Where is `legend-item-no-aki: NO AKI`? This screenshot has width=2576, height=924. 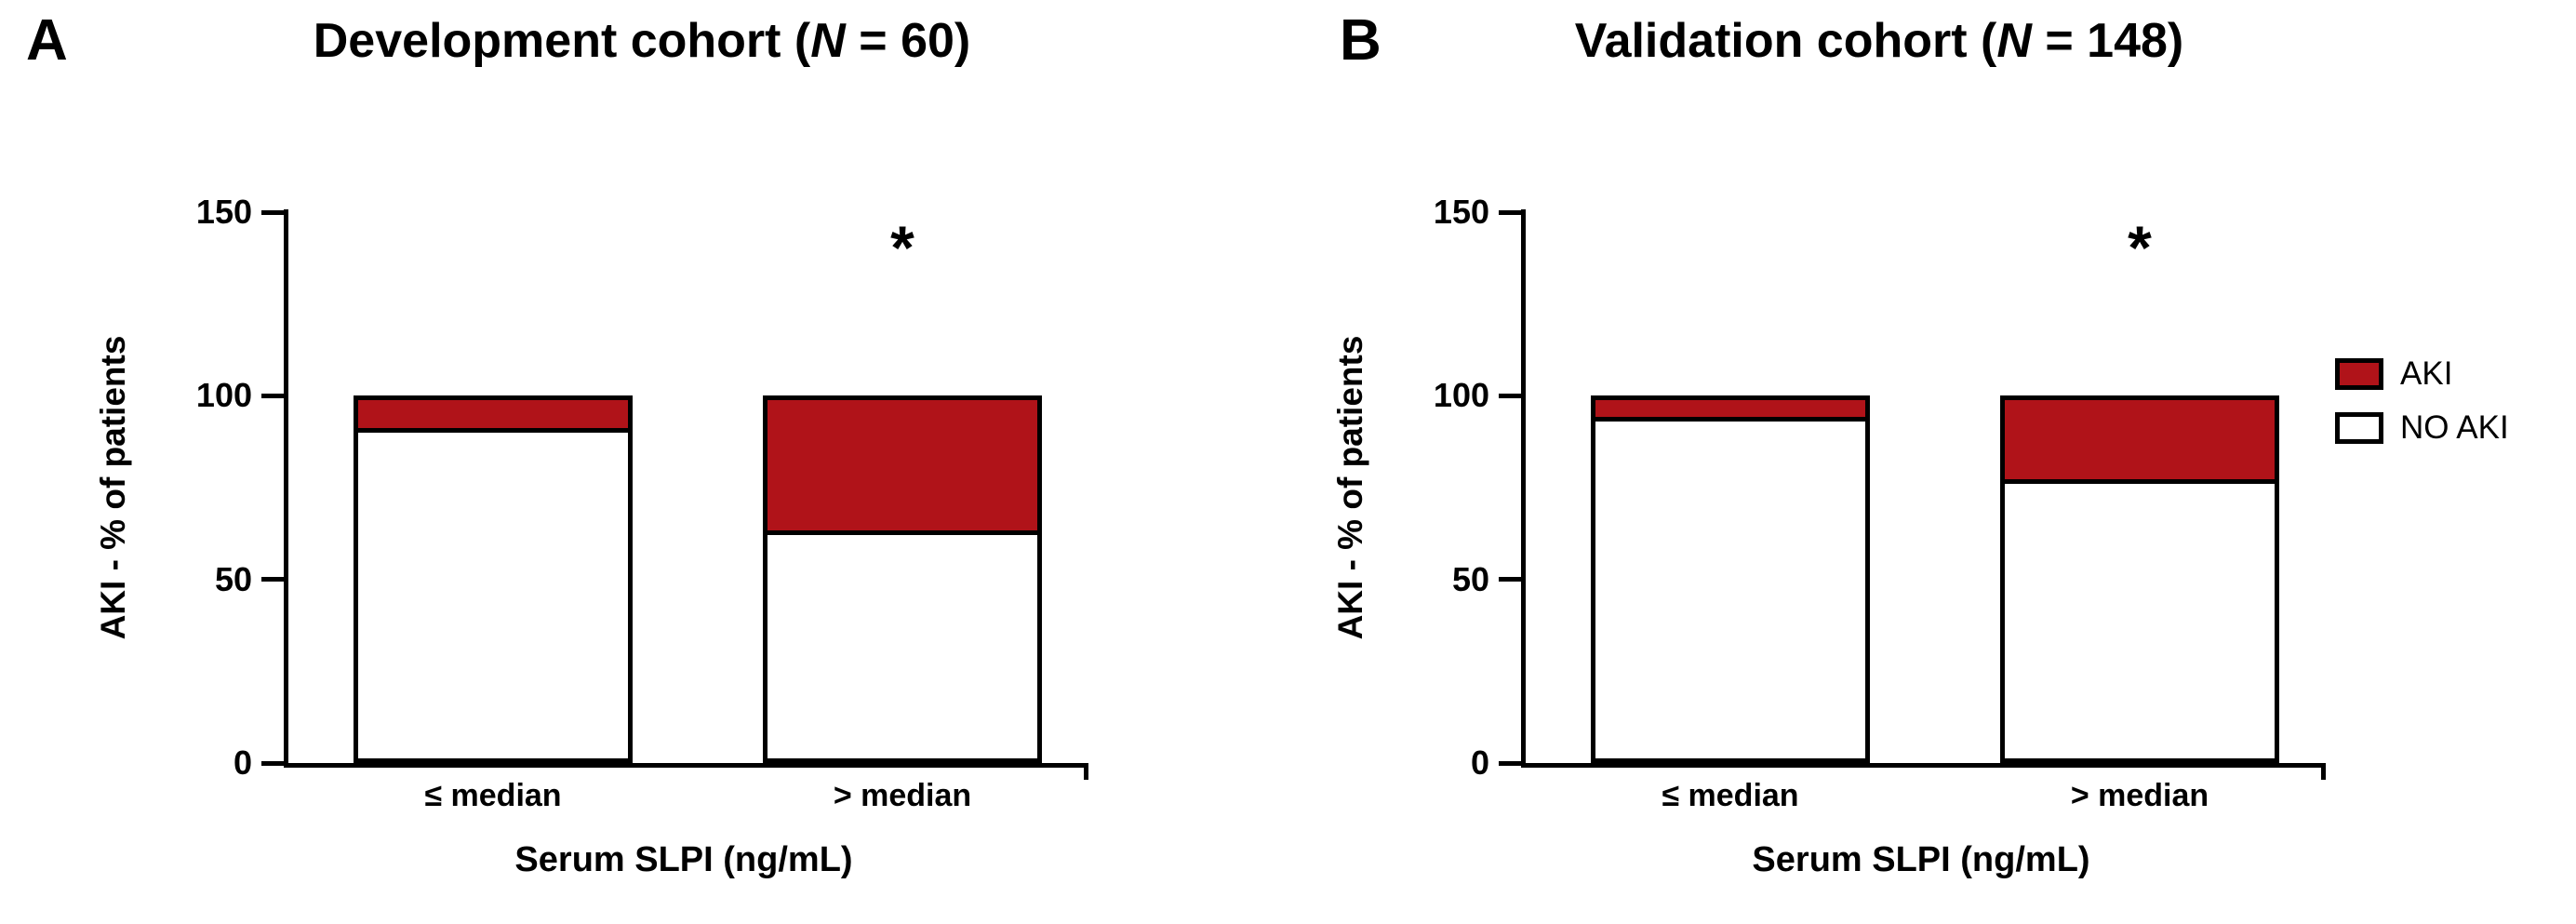 legend-item-no-aki: NO AKI is located at coordinates (2422, 428).